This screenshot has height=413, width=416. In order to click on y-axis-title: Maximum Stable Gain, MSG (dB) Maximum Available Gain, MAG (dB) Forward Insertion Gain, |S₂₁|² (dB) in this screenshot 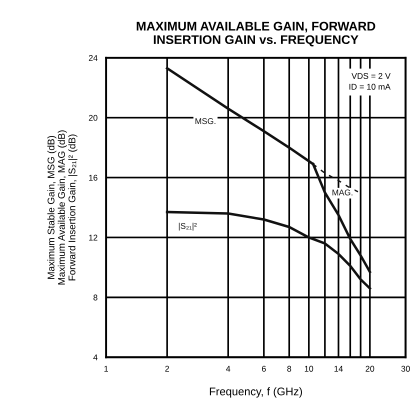, I will do `click(62, 207)`.